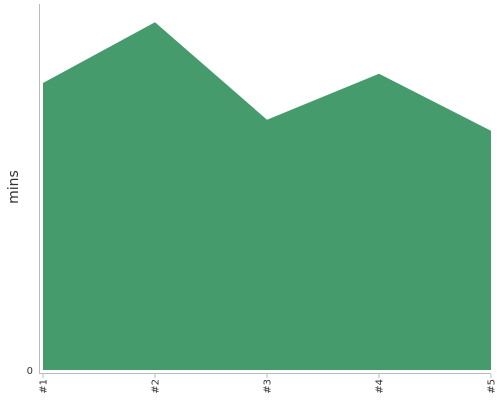  Describe the element at coordinates (44, 386) in the screenshot. I see `x-tick-label: #1` at that location.